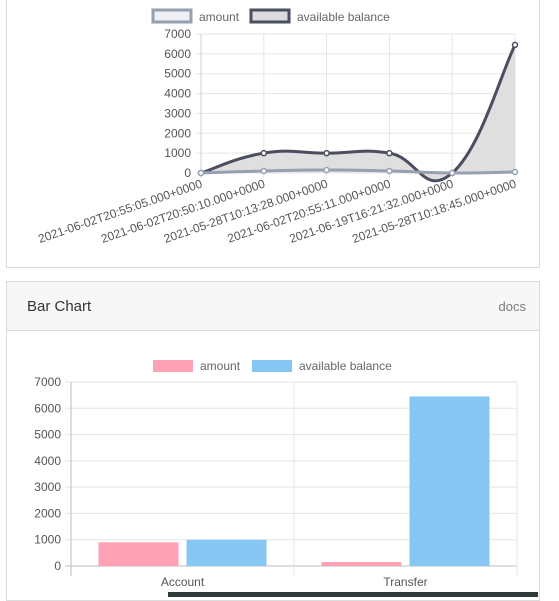 The width and height of the screenshot is (559, 601). I want to click on bottom-scrollbar, so click(353, 594).